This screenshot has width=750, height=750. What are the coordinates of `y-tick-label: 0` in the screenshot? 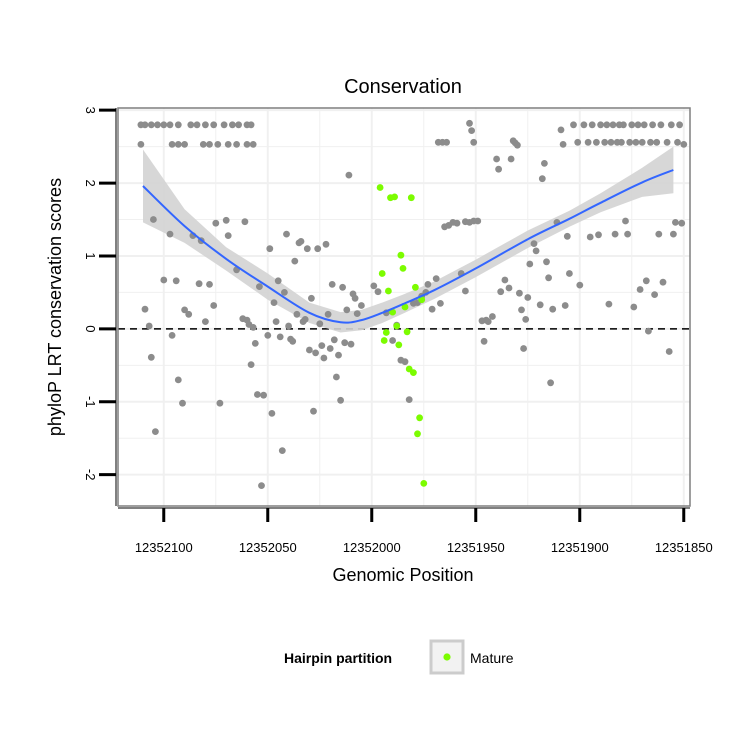 It's located at (90, 328).